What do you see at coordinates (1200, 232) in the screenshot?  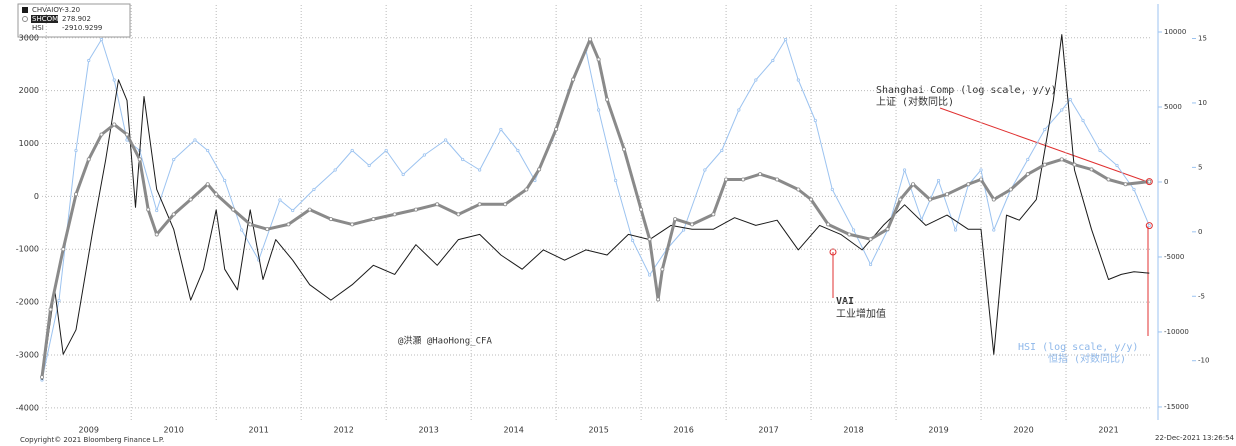 I see `y3-tick-label: 0` at bounding box center [1200, 232].